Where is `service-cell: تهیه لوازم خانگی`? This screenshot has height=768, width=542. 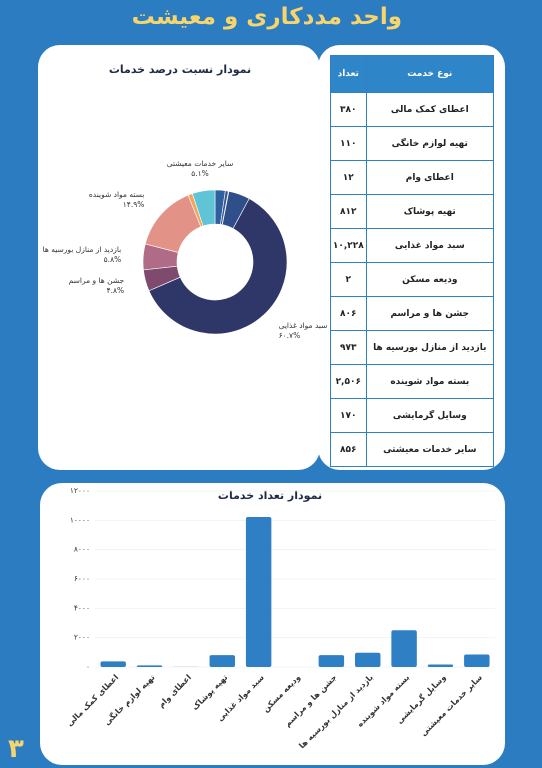 service-cell: تهیه لوازم خانگی is located at coordinates (430, 143).